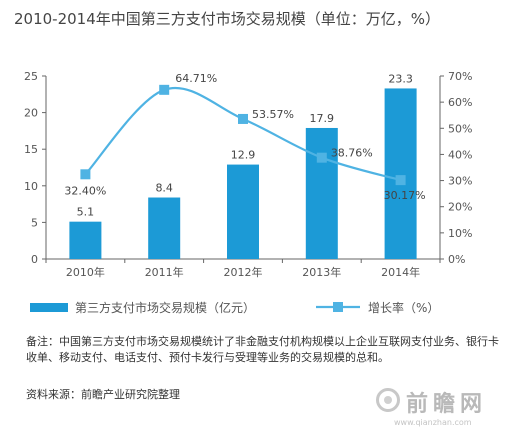  I want to click on watermark-logo-icon, so click(388, 400).